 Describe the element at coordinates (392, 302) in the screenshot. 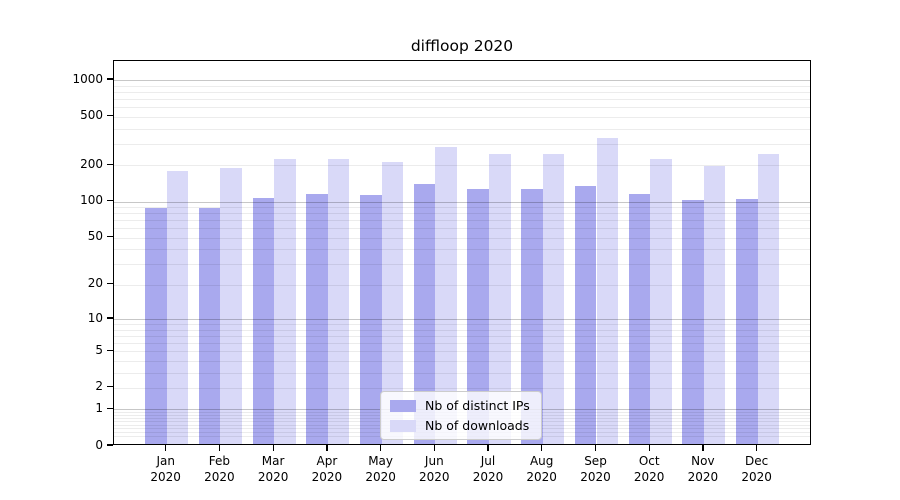

I see `bar-downloads-may` at that location.